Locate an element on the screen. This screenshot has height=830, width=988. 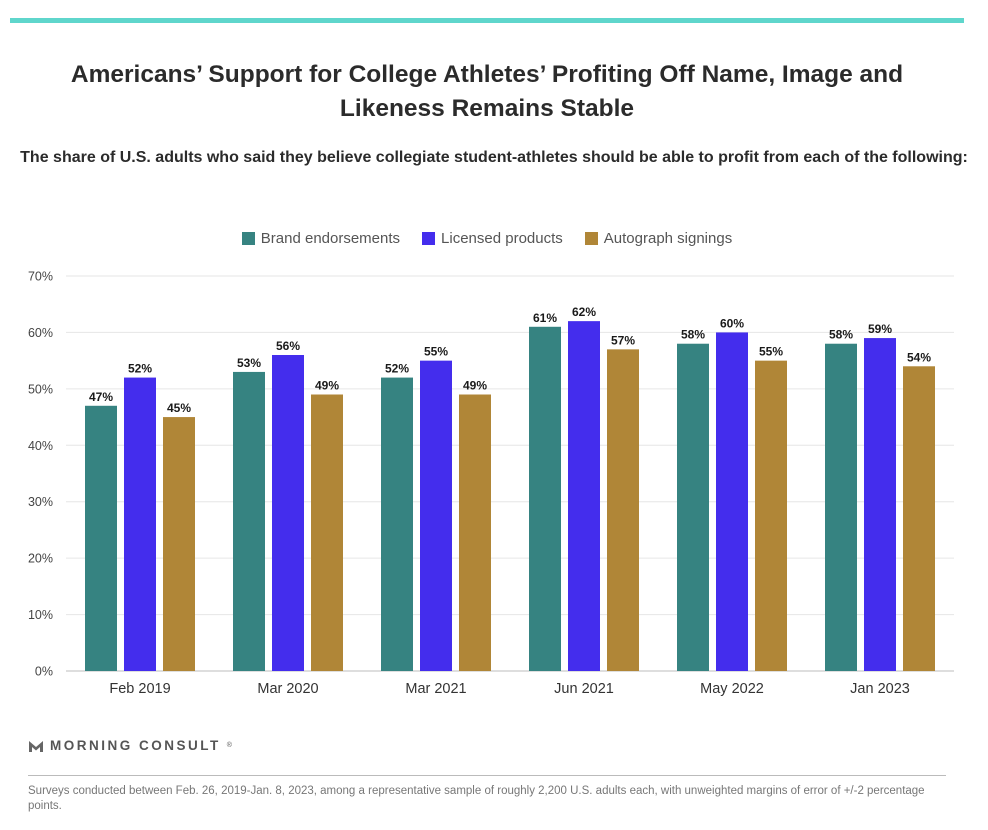
x-tick-label: Feb 2019 is located at coordinates (139, 689).